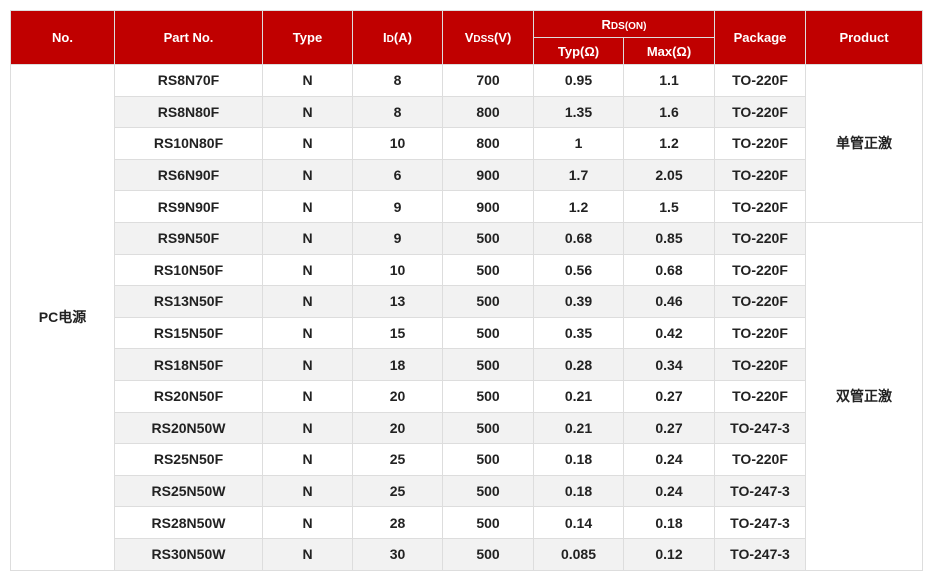 Image resolution: width=934 pixels, height=584 pixels. Describe the element at coordinates (669, 112) in the screenshot. I see `cell-rds-max: 1.6` at that location.